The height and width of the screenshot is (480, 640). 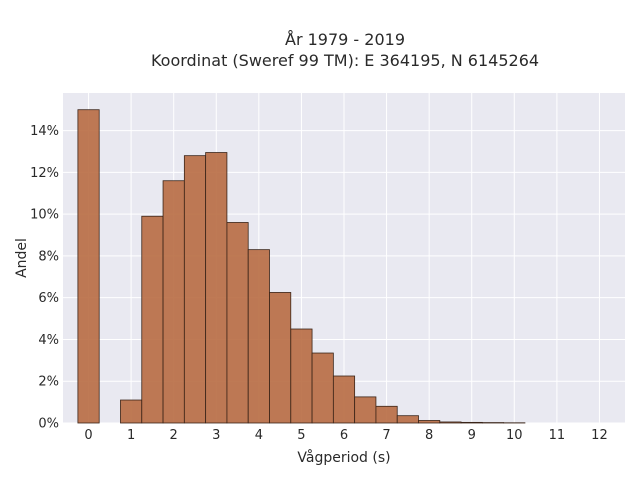 I want to click on x-tick-label: 6, so click(x=344, y=435).